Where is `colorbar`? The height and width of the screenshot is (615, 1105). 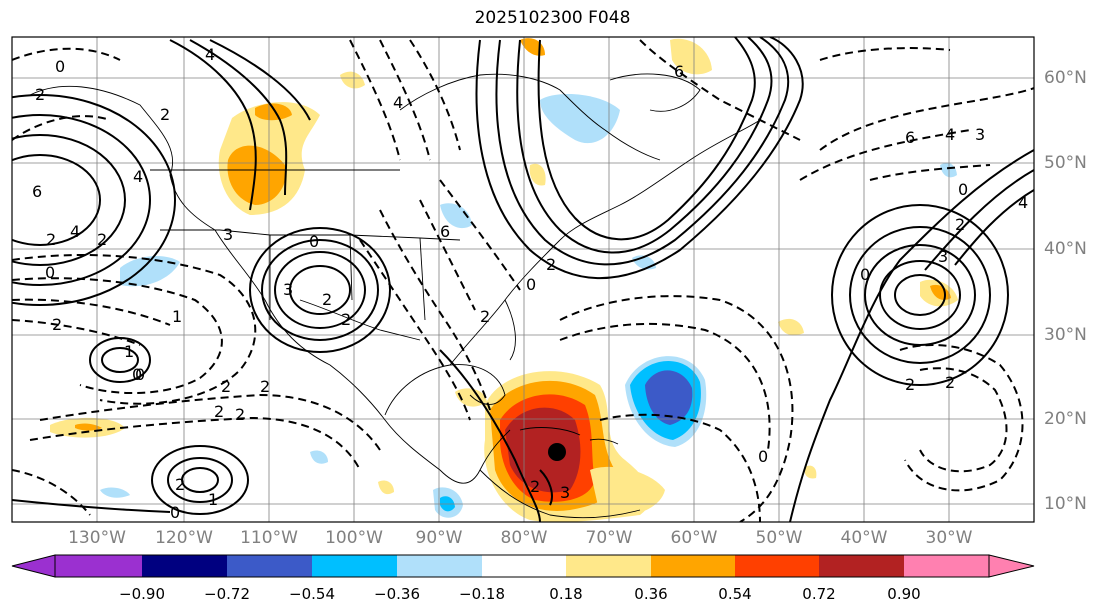
colorbar is located at coordinates (523, 566).